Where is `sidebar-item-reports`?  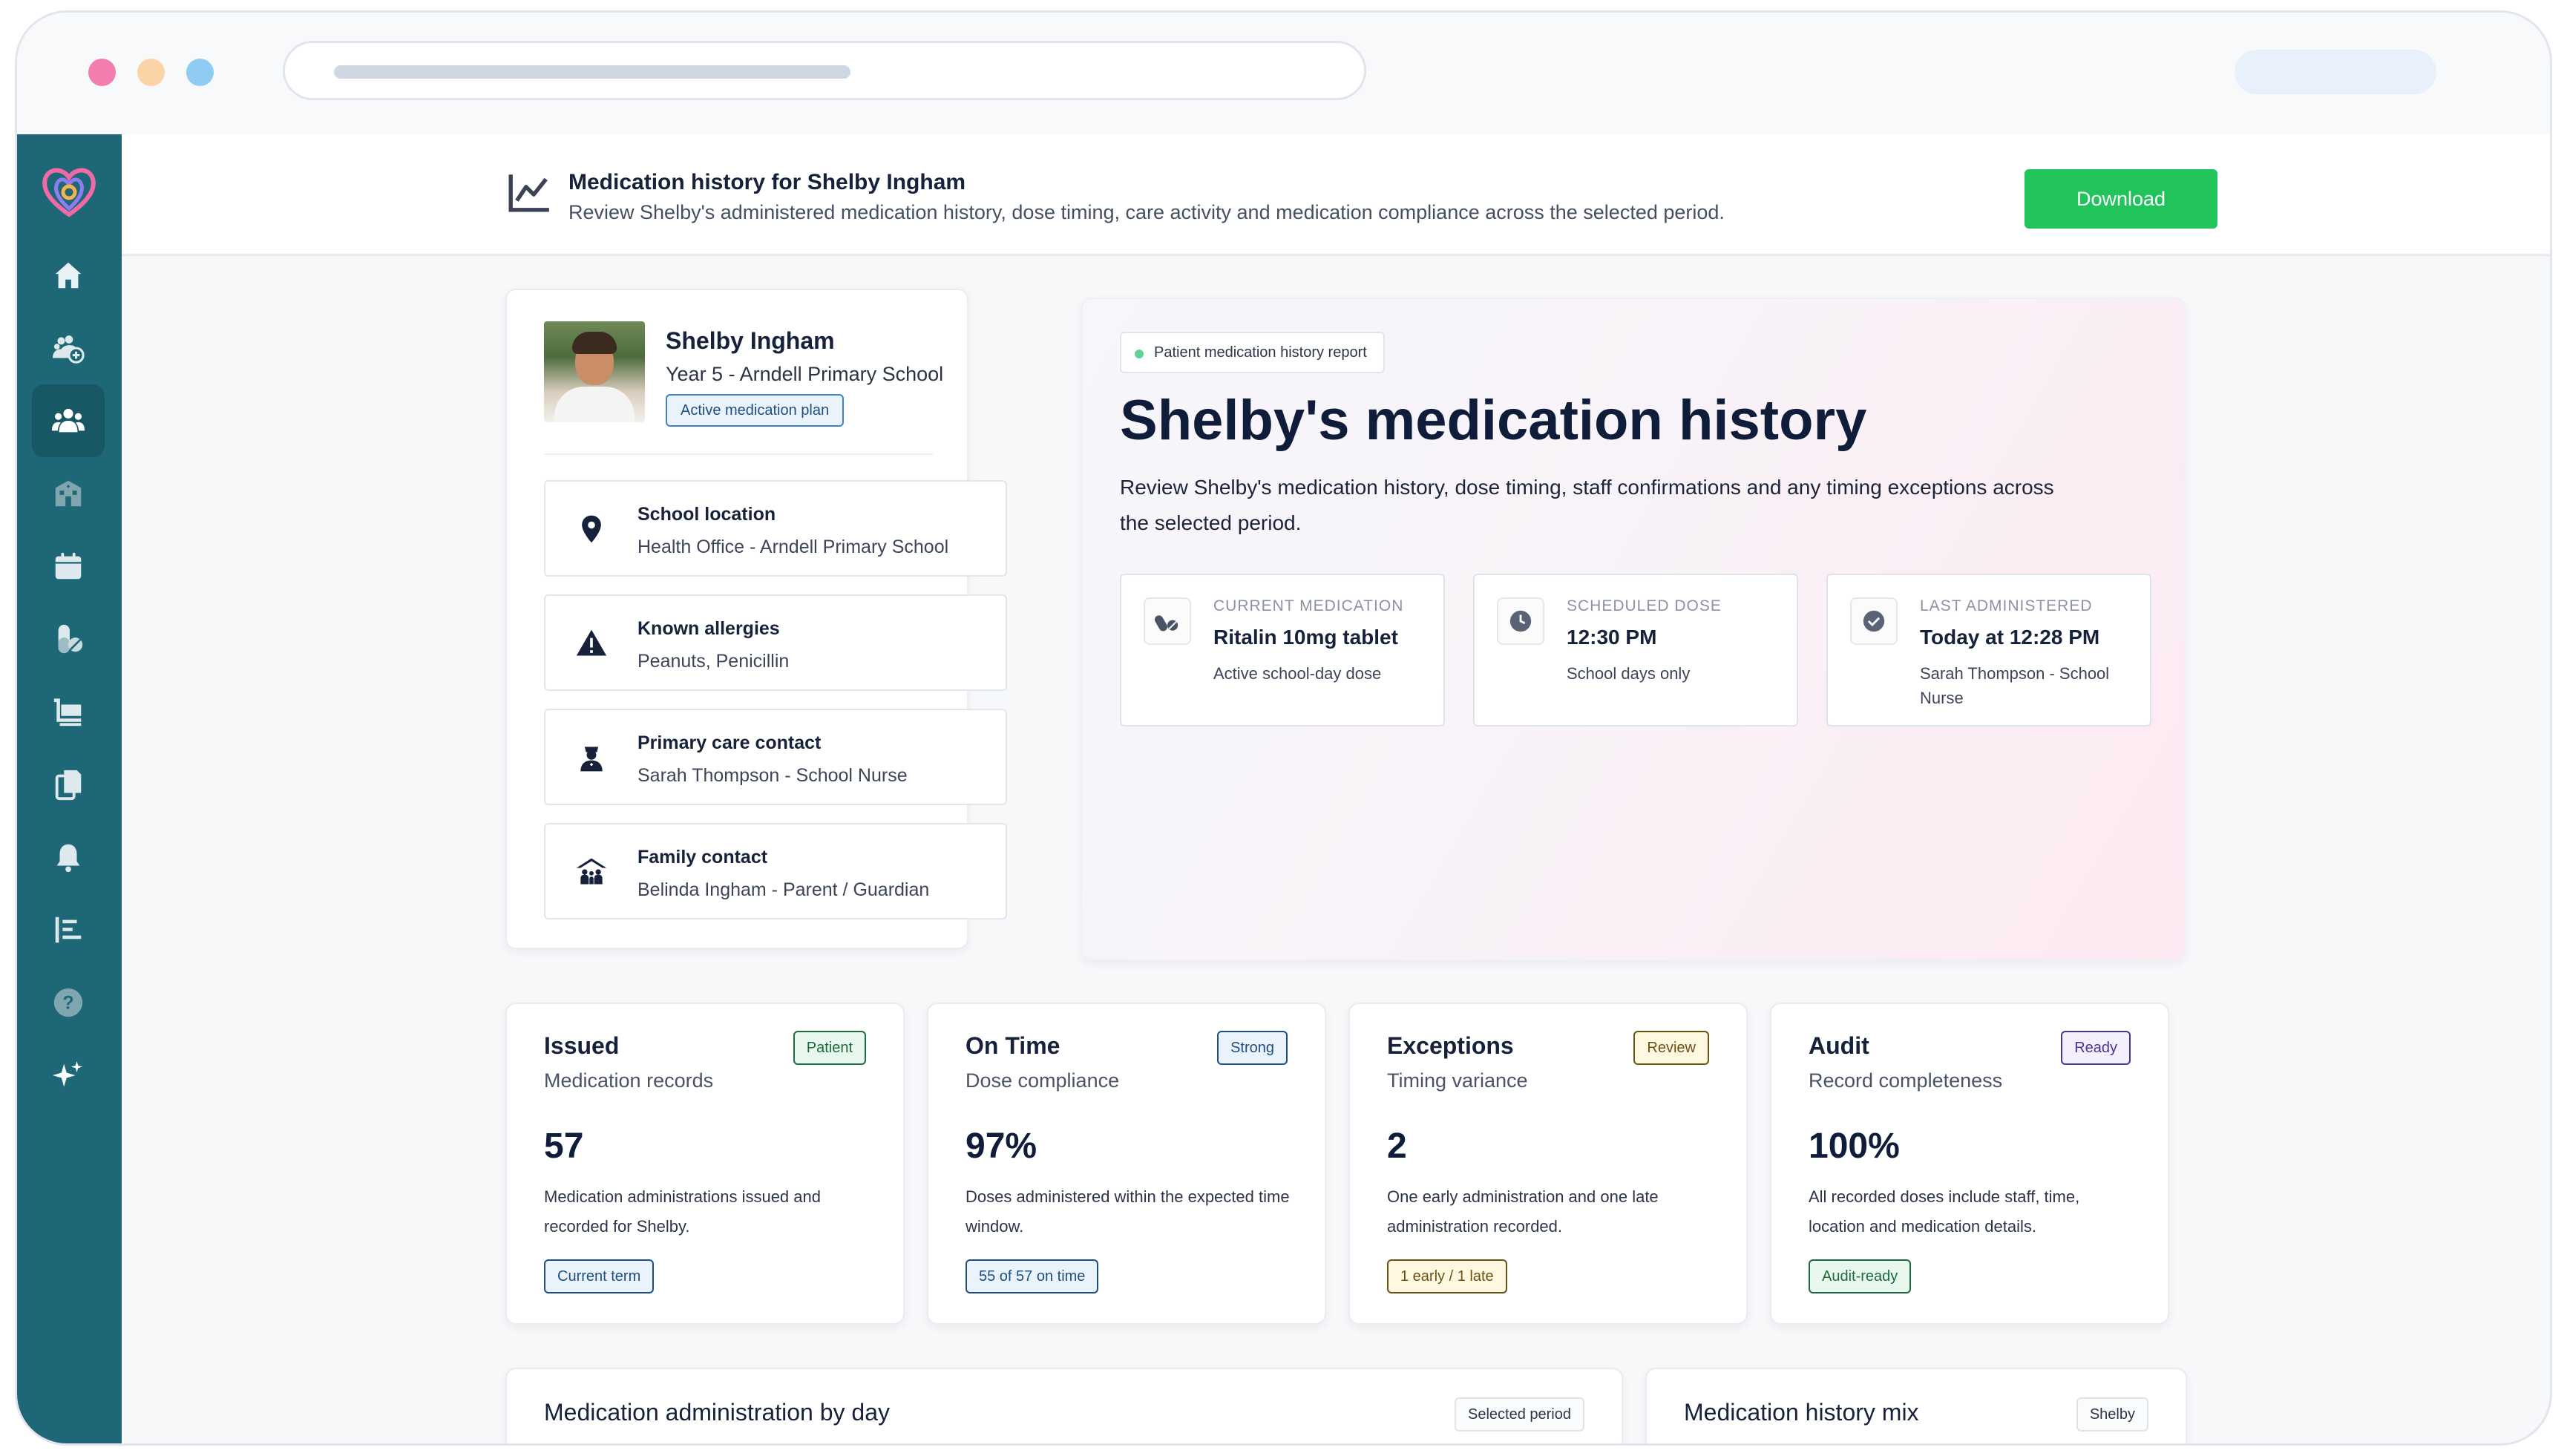
sidebar-item-reports is located at coordinates (68, 930).